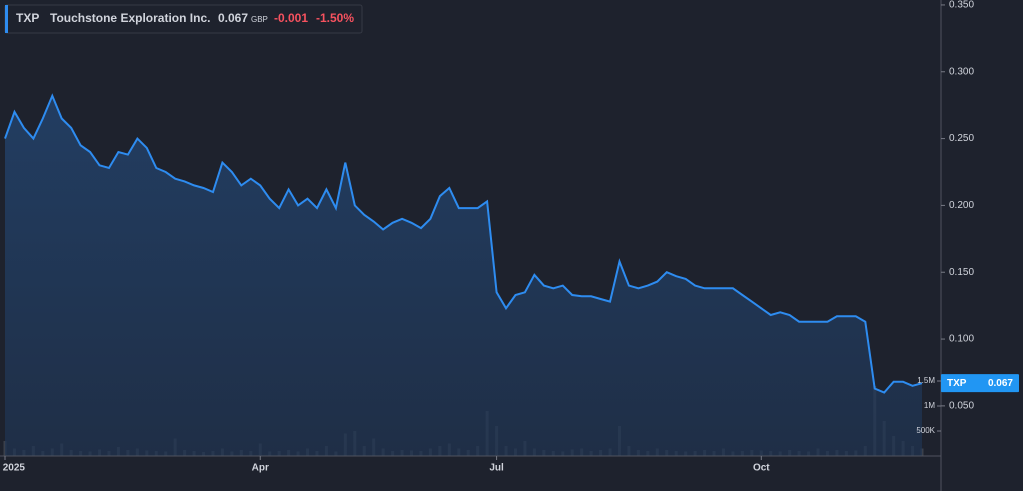 This screenshot has height=491, width=1023. Describe the element at coordinates (980, 383) in the screenshot. I see `last-price-tag` at that location.